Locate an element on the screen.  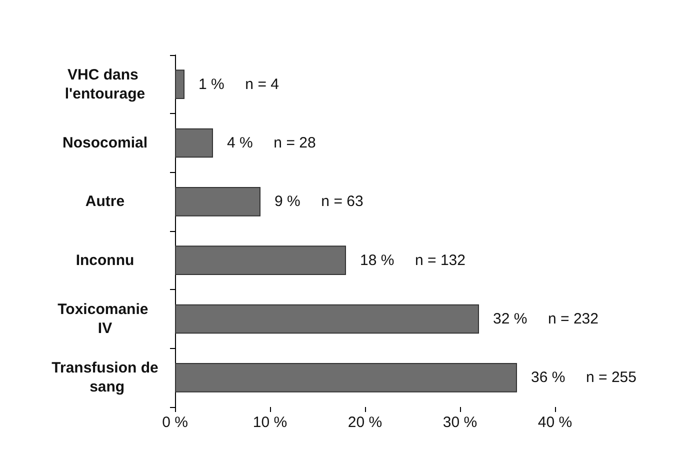
y-tick-label: Autre is located at coordinates (105, 201).